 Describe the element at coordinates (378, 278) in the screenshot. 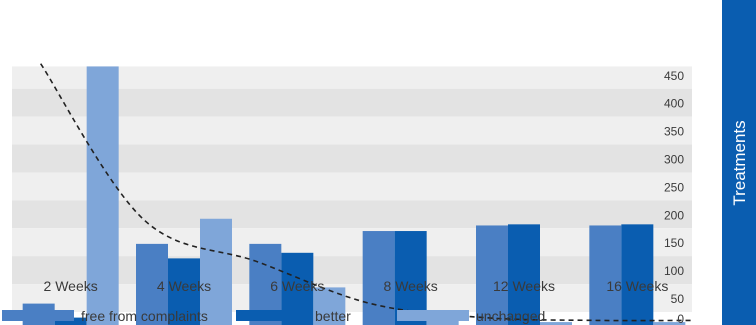

I see `bar-free-from-complaints-8-weeks` at that location.